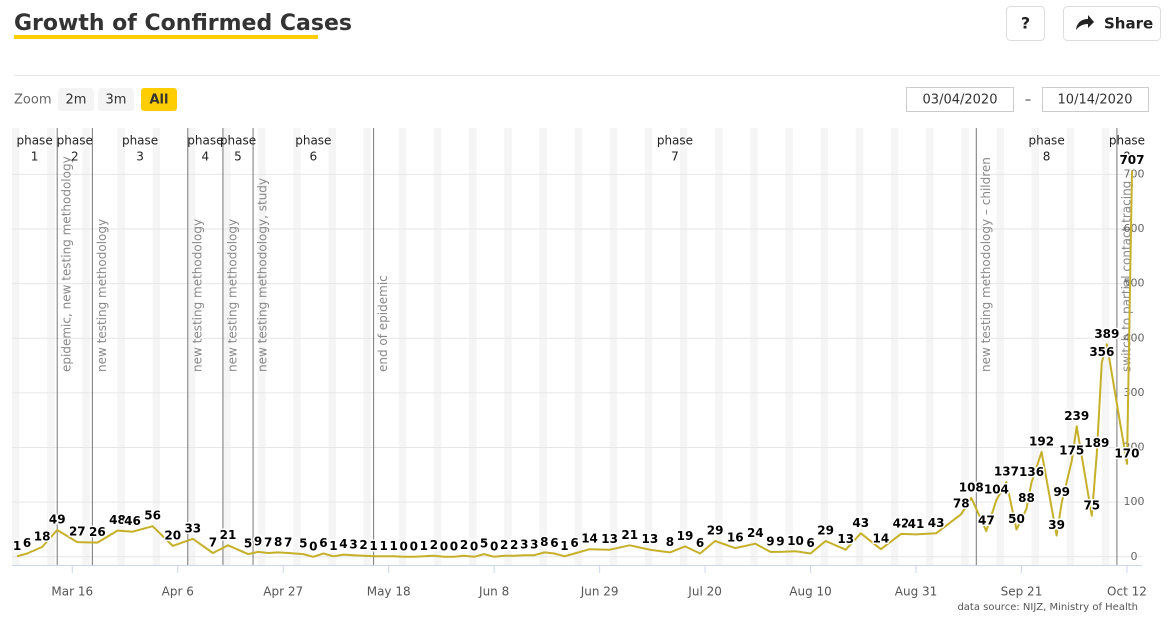  I want to click on event-label: new testing methodology – children, so click(986, 264).